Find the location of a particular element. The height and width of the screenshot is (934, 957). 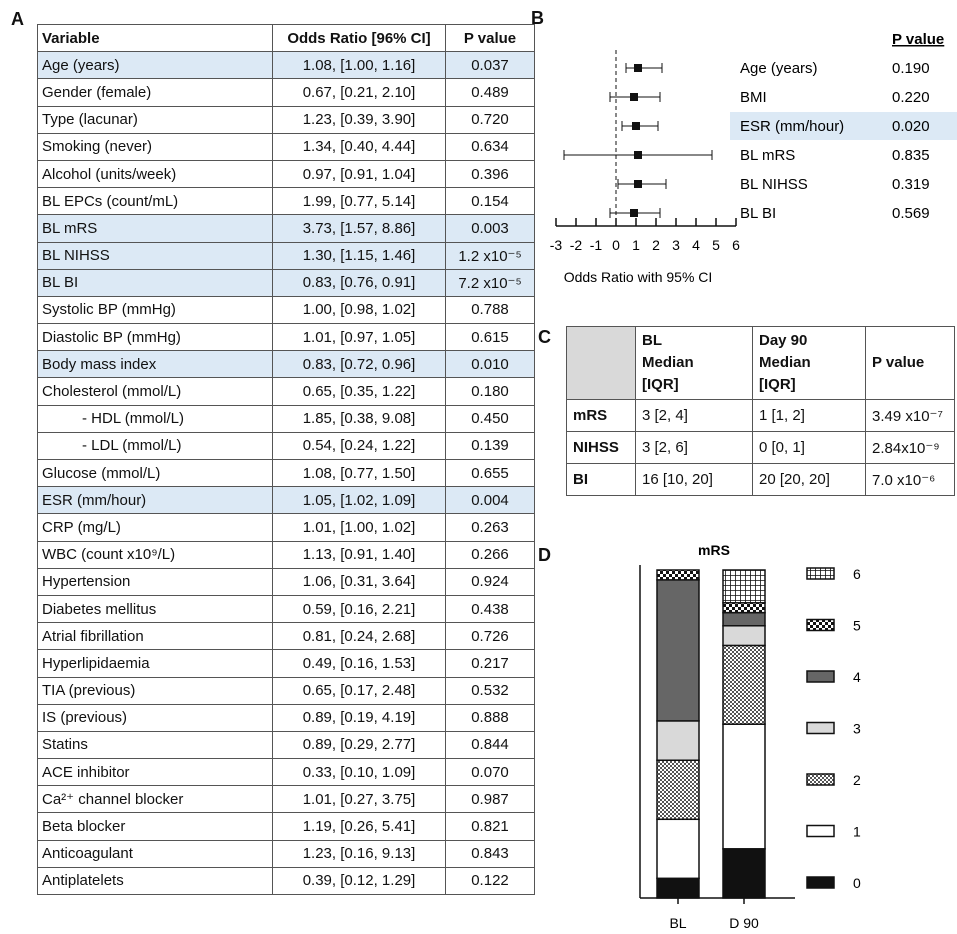

variable-cell: BL NIHSS is located at coordinates (155, 255).